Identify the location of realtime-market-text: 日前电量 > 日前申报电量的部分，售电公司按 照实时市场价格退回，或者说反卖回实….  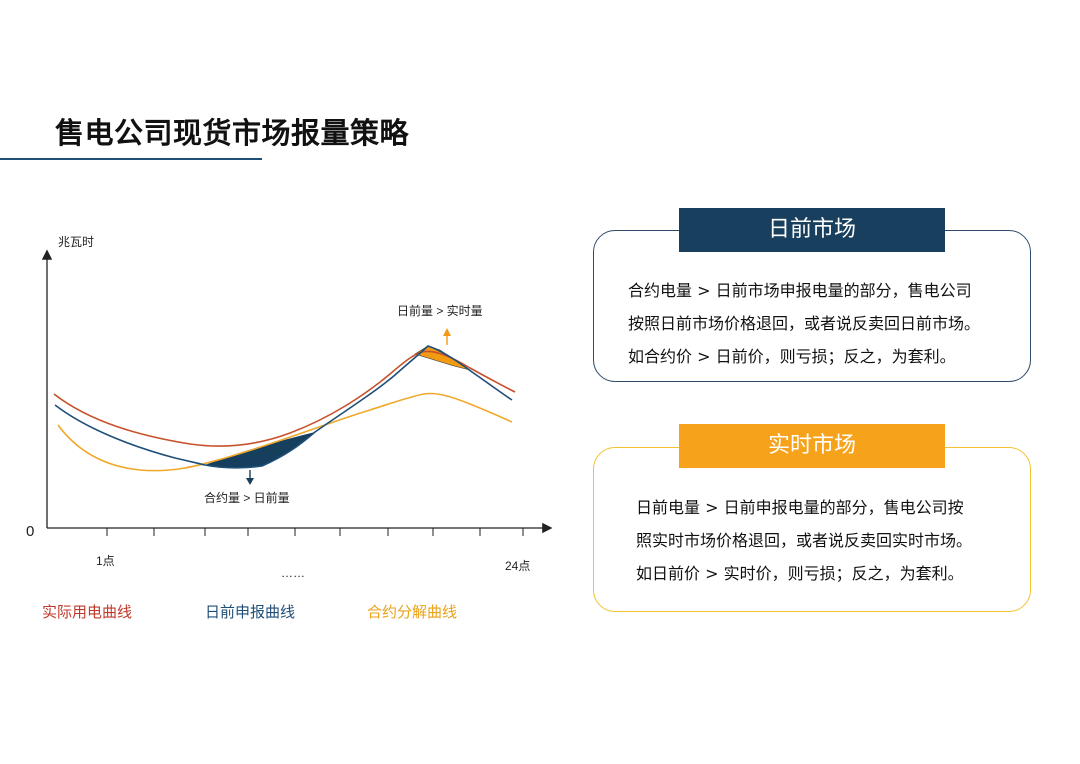
(826, 540).